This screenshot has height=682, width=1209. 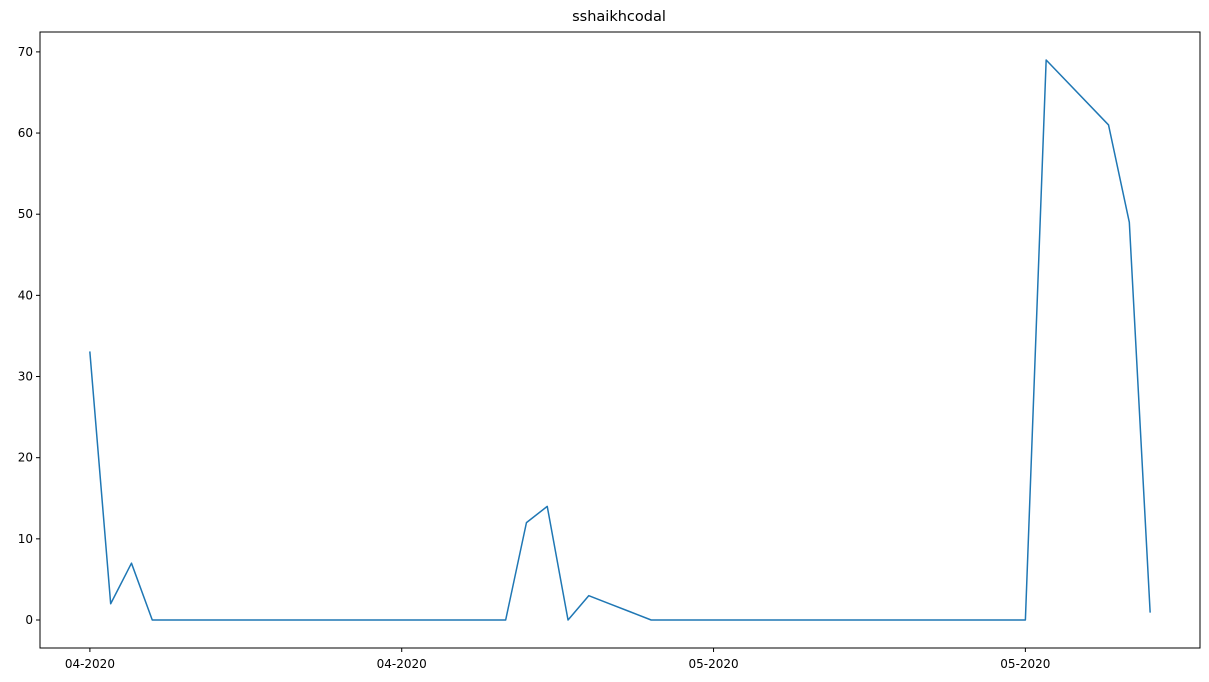 I want to click on chart-title: sshaikhcodal, so click(x=619, y=17).